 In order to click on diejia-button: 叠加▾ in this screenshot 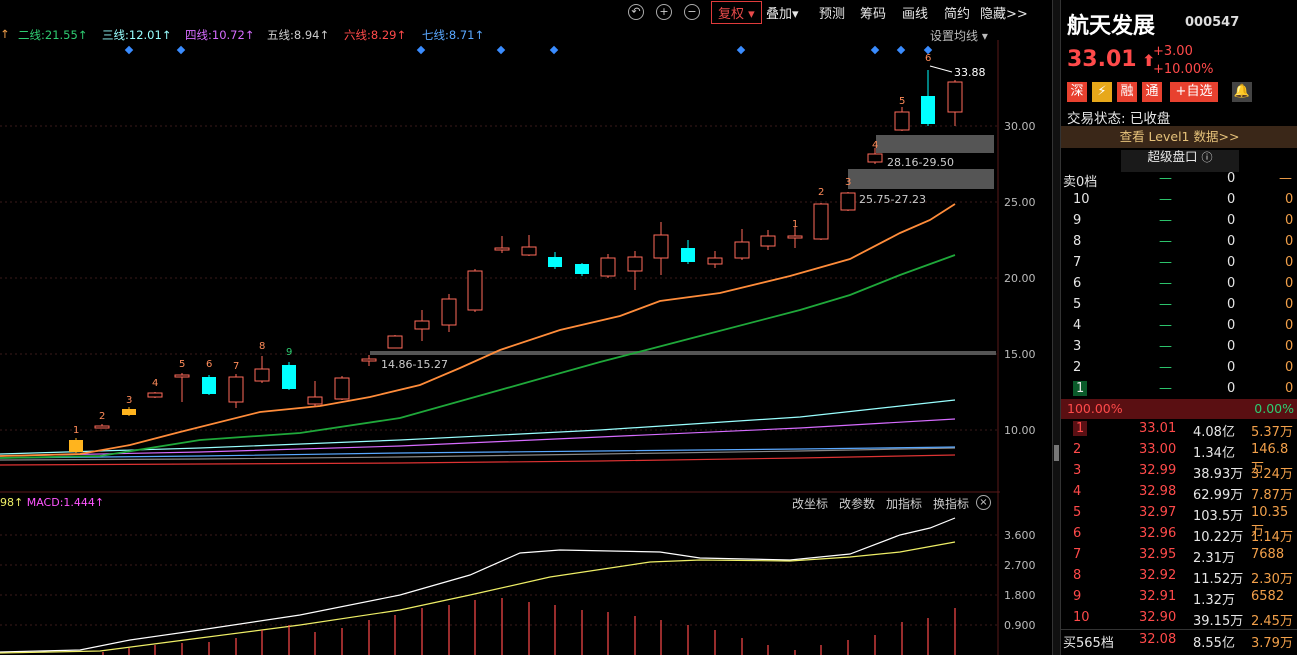, I will do `click(782, 14)`.